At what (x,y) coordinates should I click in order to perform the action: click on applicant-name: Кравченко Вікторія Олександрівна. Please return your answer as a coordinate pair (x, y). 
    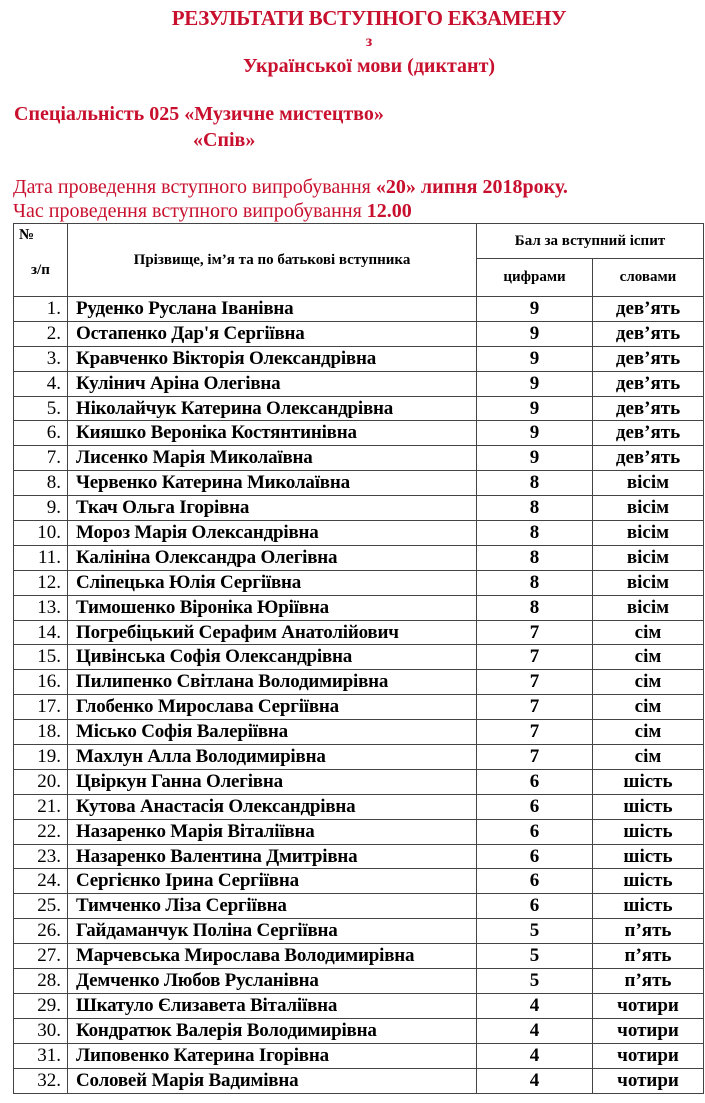
    Looking at the image, I should click on (272, 358).